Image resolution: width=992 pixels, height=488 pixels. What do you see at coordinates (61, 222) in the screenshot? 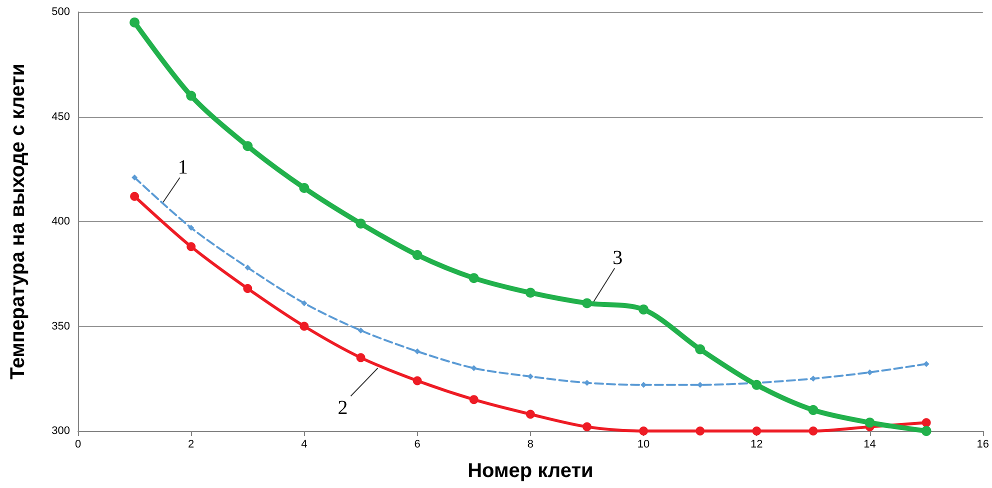
I see `y-tick-label: 400` at bounding box center [61, 222].